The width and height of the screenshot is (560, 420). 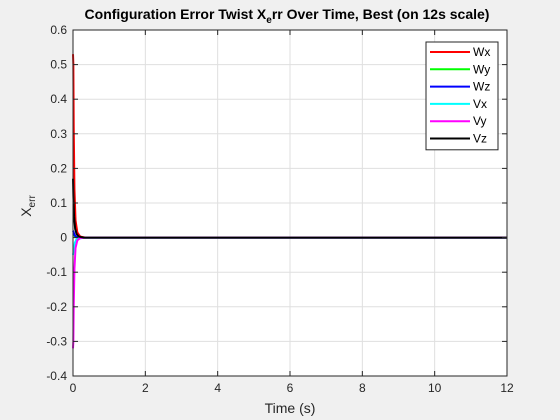 I want to click on y-tick-label: 0, so click(x=63, y=238).